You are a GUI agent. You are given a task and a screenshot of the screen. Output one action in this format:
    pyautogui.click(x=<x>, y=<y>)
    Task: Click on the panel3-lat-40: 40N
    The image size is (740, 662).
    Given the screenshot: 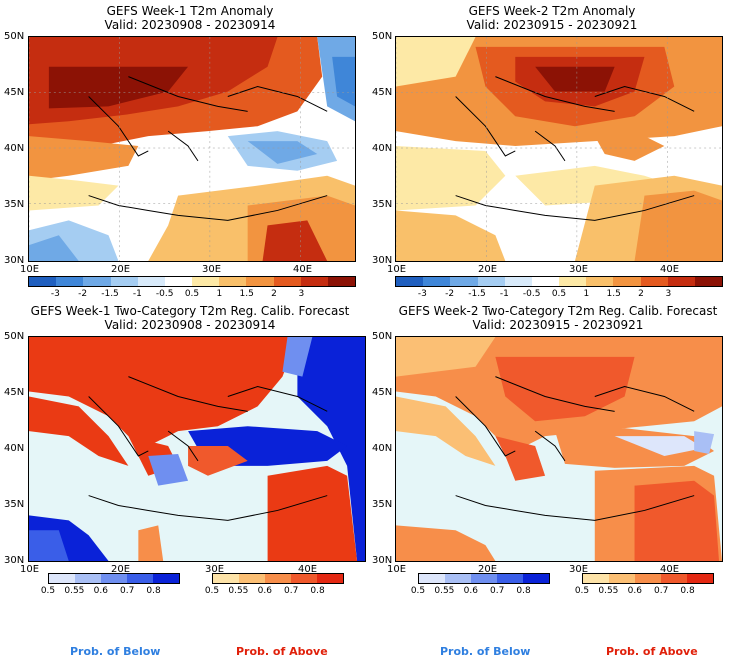 What is the action you would take?
    pyautogui.click(x=14, y=448)
    